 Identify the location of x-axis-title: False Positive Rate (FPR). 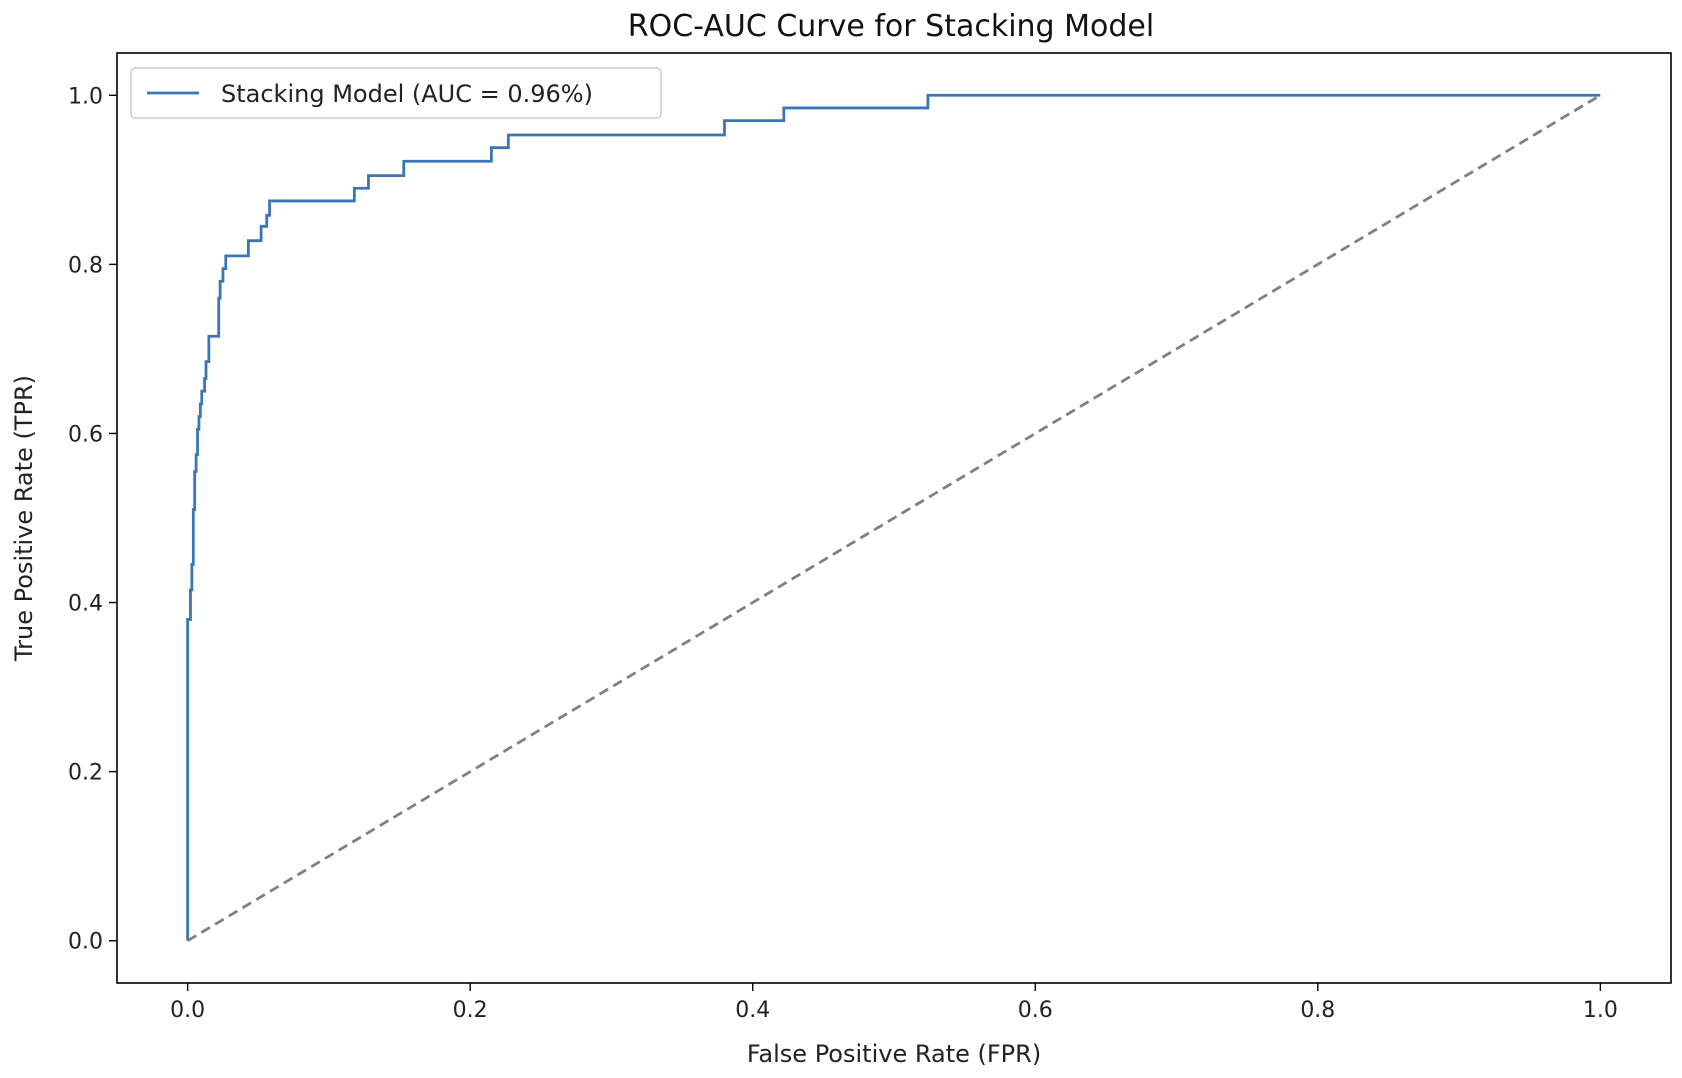
(894, 1054).